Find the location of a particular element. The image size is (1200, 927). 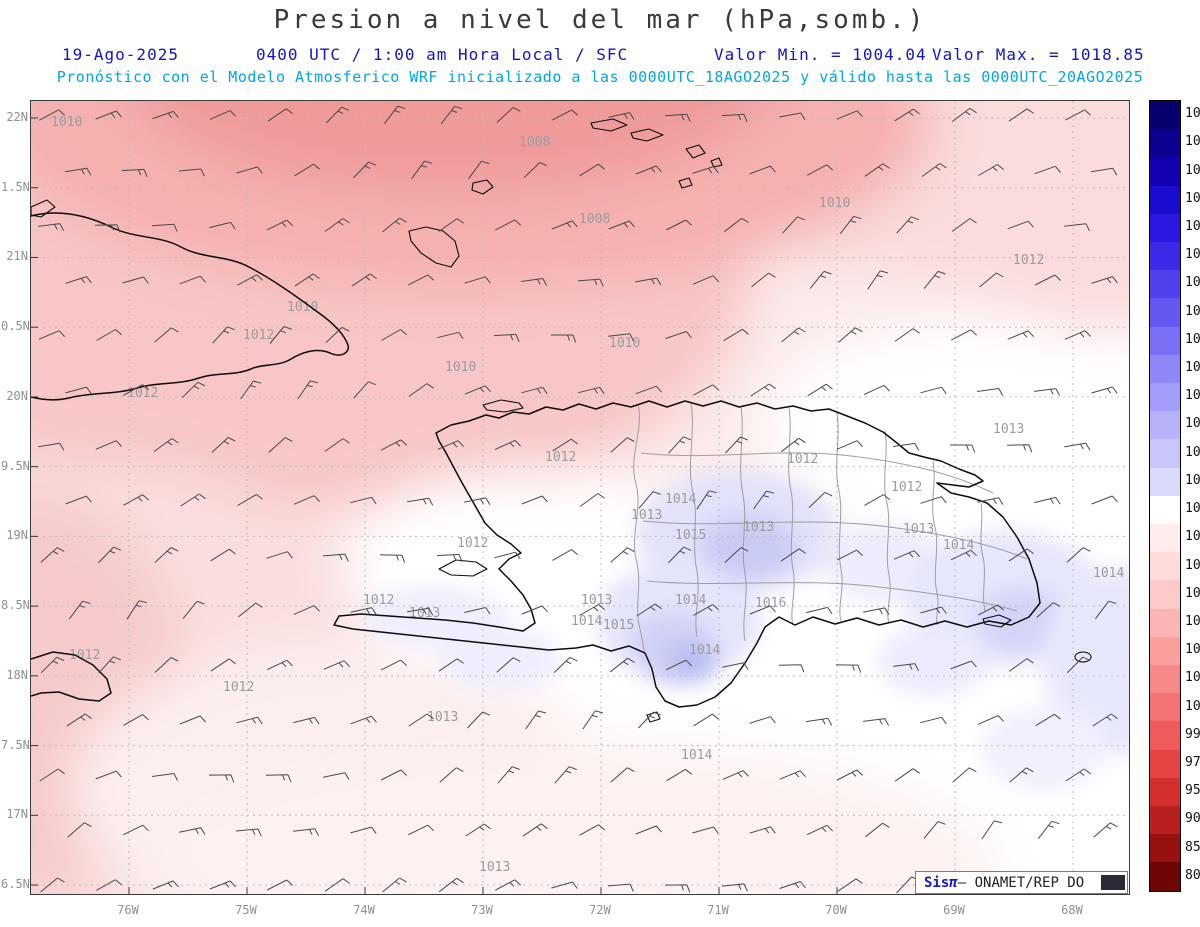

isobar-label: 1010 is located at coordinates (834, 203).